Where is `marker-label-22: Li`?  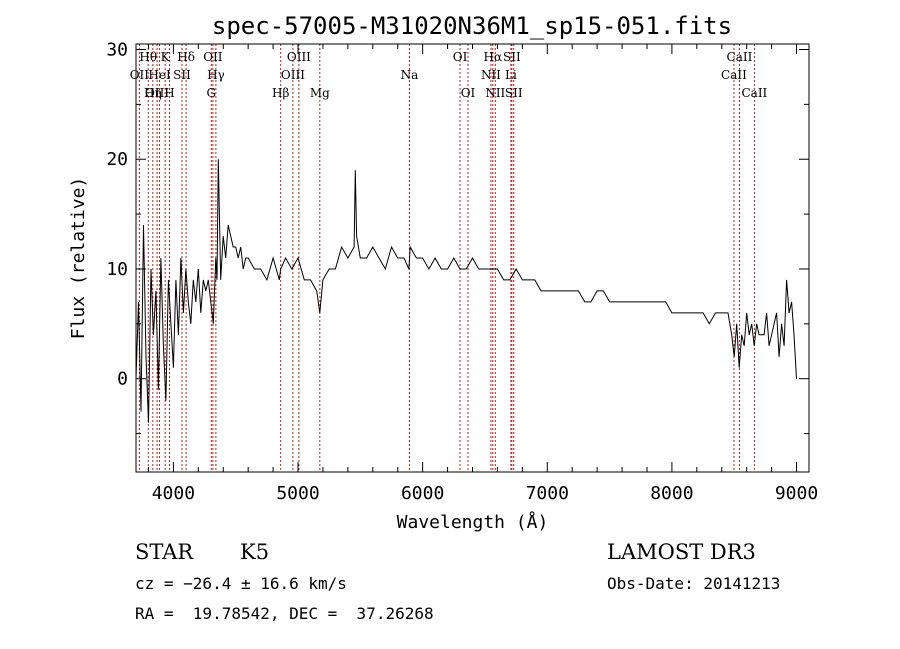
marker-label-22: Li is located at coordinates (511, 75).